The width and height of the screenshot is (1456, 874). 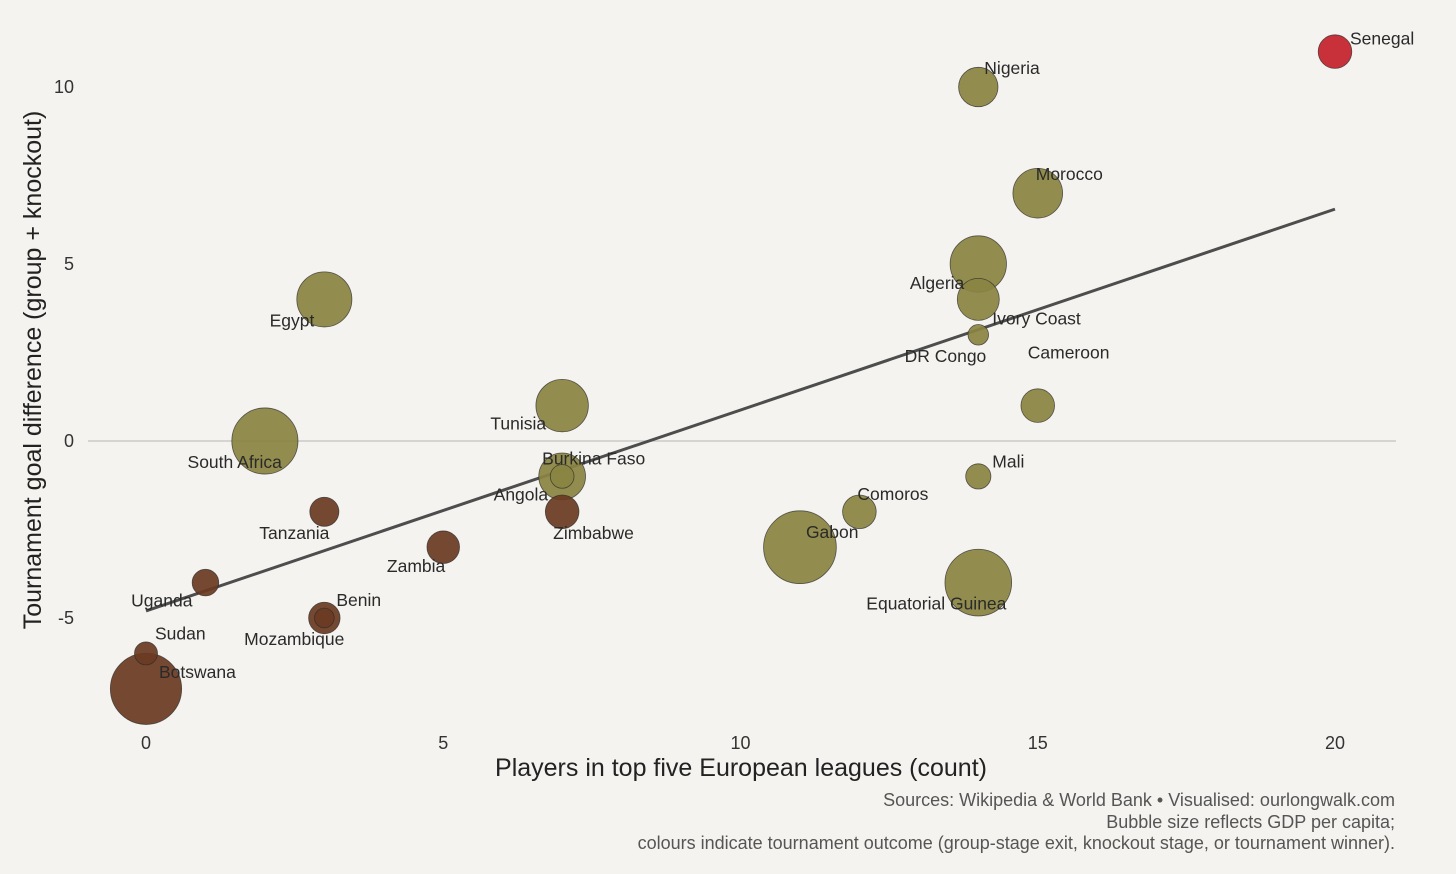 I want to click on bubble-ivory-coast, so click(x=978, y=299).